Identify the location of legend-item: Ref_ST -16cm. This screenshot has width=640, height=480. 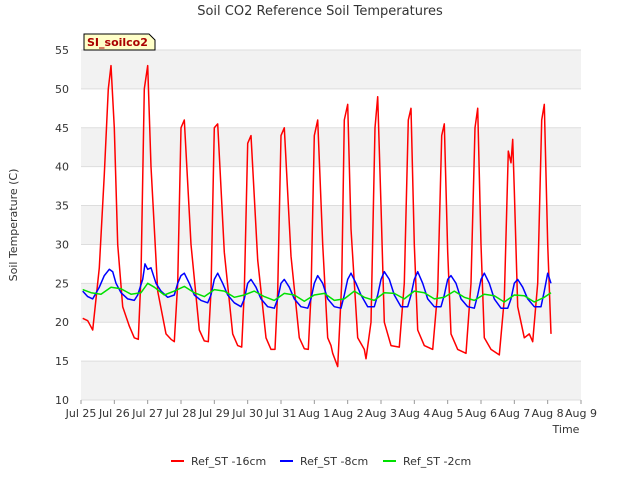
(218, 461).